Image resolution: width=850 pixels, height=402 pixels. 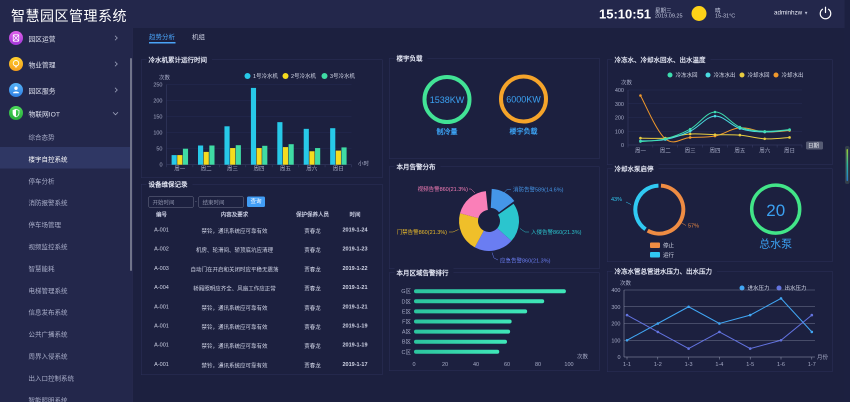 What do you see at coordinates (781, 365) in the screenshot?
I see `svg-text: 1-6` at bounding box center [781, 365].